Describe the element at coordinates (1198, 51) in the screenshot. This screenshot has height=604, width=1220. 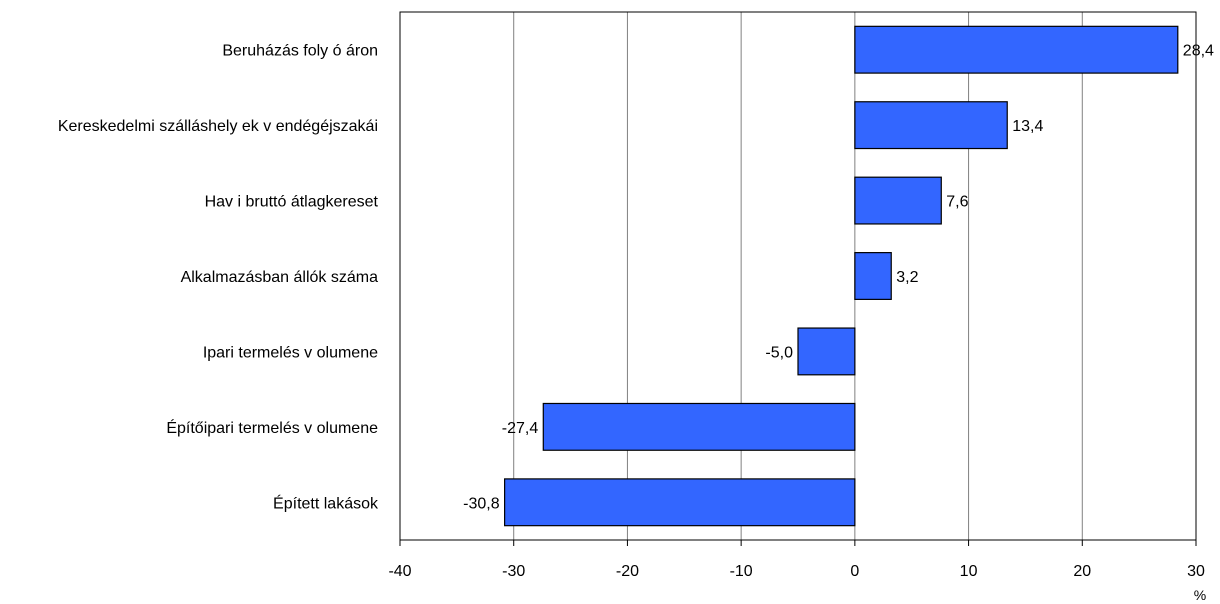
I see `data-label: 28,4` at that location.